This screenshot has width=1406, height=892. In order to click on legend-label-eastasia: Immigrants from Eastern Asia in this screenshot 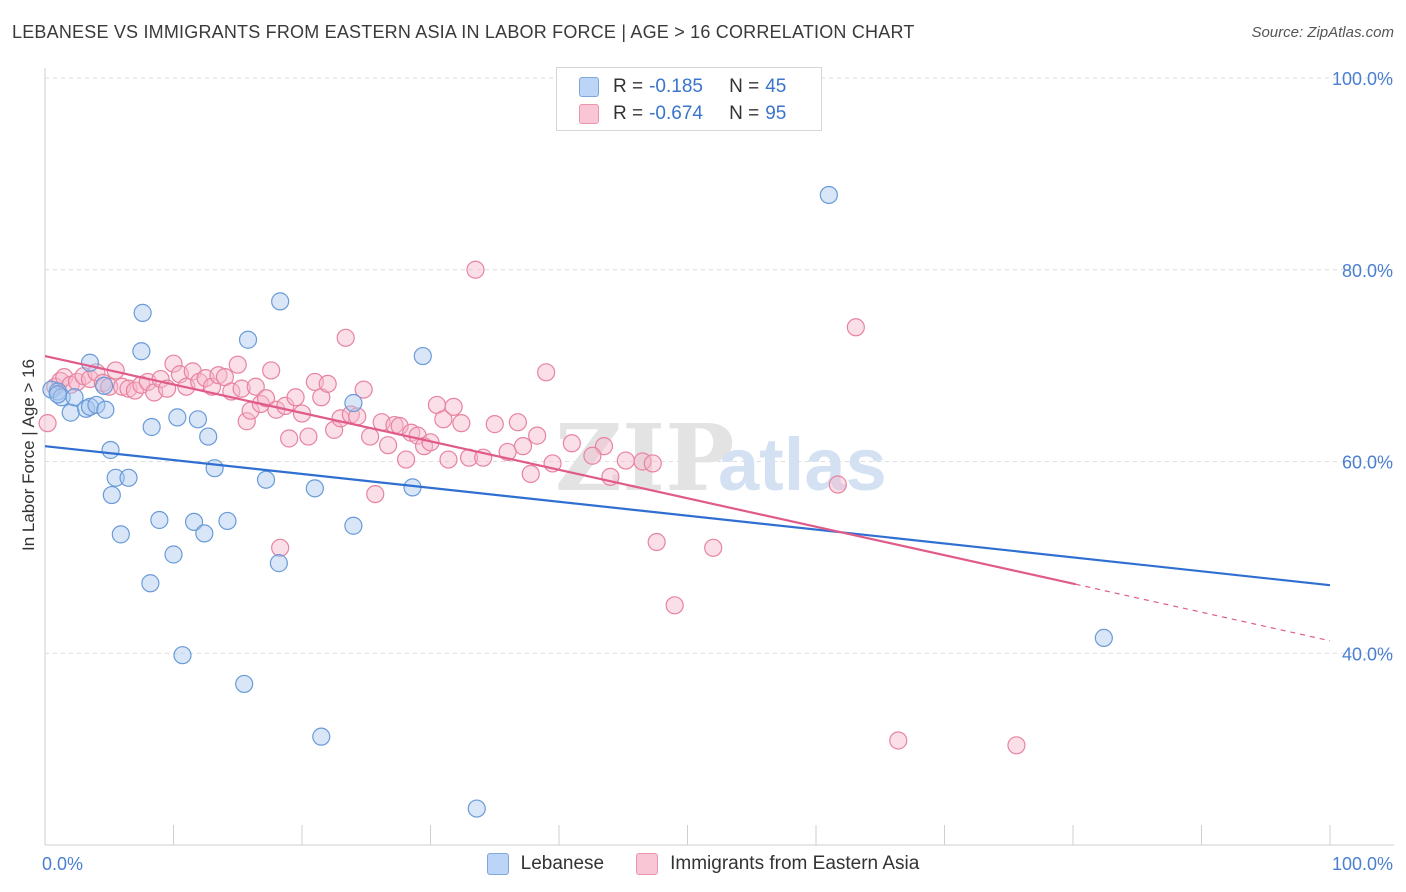, I will do `click(795, 863)`.